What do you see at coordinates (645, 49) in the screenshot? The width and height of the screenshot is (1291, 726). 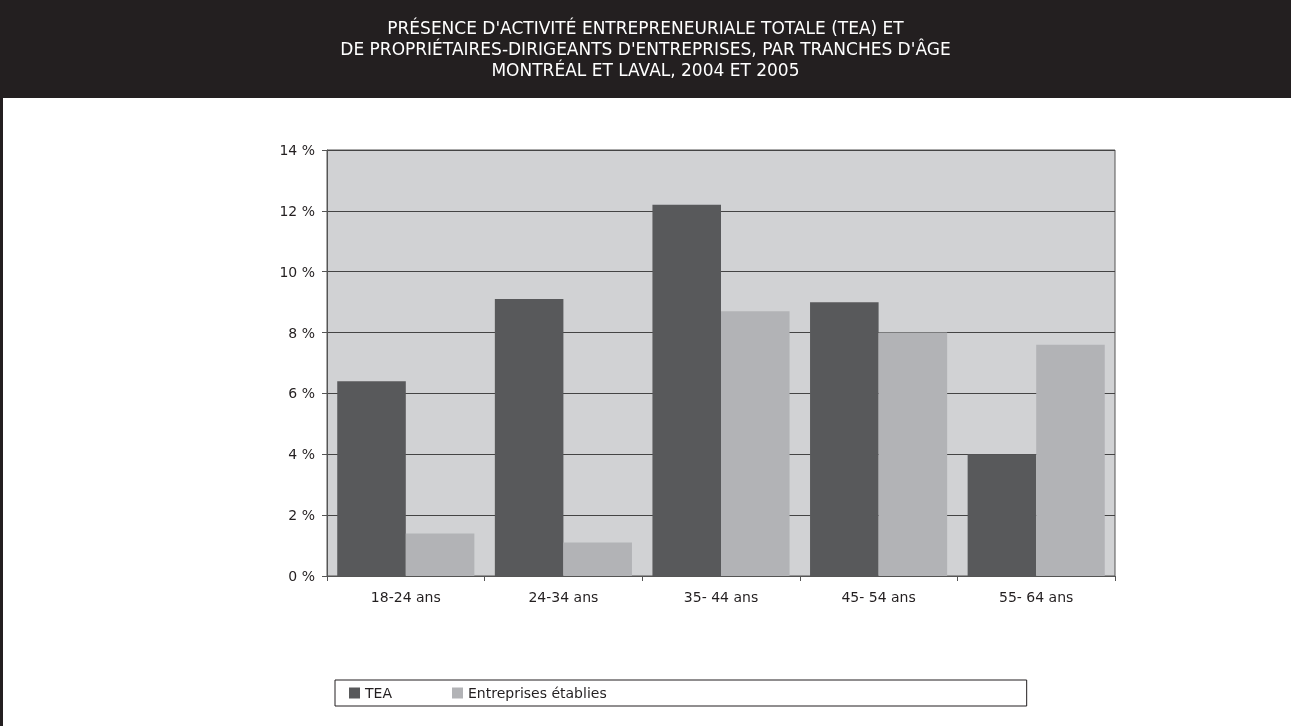 I see `chart-title: PRÉSENCE D'ACTIVITÉ ENTREPRENEURIALE TOTALE (TEA) ET DE PROPRIÉTAIRES-DIRIGEANTS D'ENTREPRISES, PAR TRANCHES D'ÂGE MONTRÉAL ET LAVAL, 2004 ET 2005` at bounding box center [645, 49].